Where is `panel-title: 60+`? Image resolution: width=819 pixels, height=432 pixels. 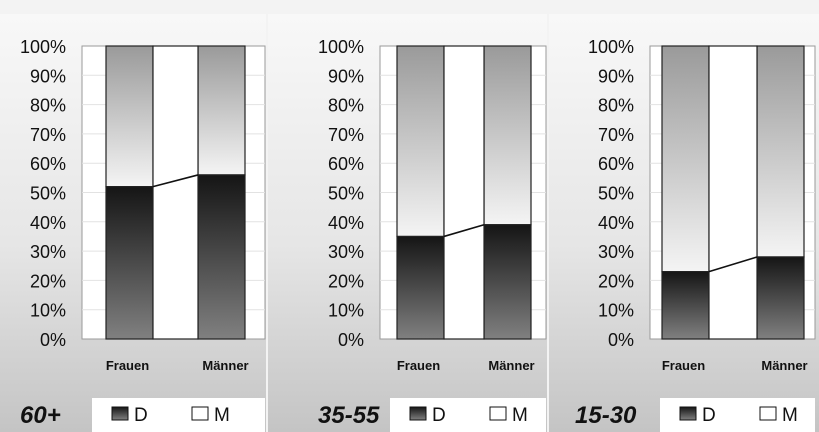
panel-title: 60+ is located at coordinates (40, 415).